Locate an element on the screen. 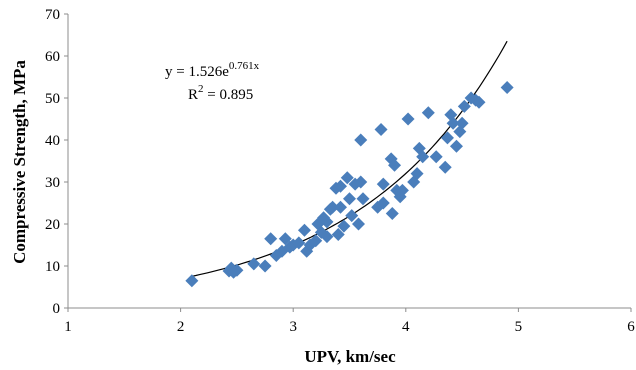 The height and width of the screenshot is (370, 636). y-tick-label: 30 is located at coordinates (52, 183).